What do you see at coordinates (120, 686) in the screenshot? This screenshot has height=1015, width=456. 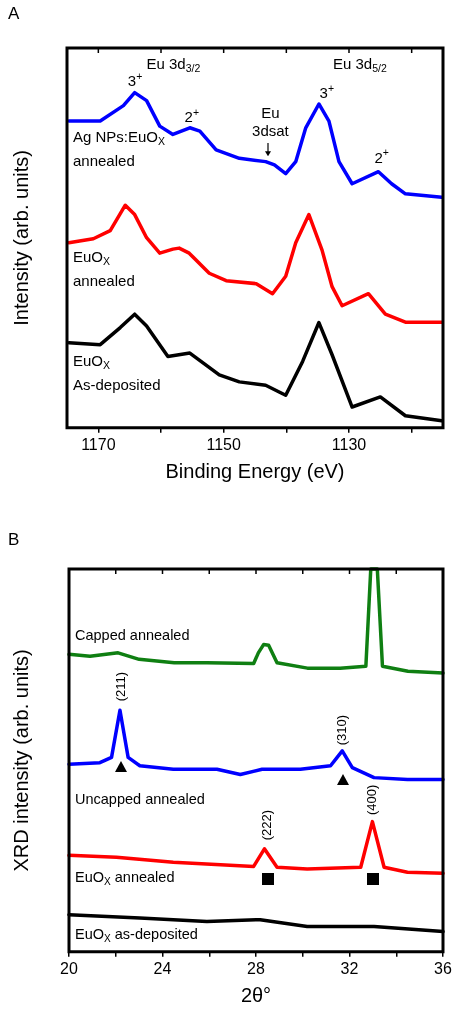 I see `annotation: (211)` at bounding box center [120, 686].